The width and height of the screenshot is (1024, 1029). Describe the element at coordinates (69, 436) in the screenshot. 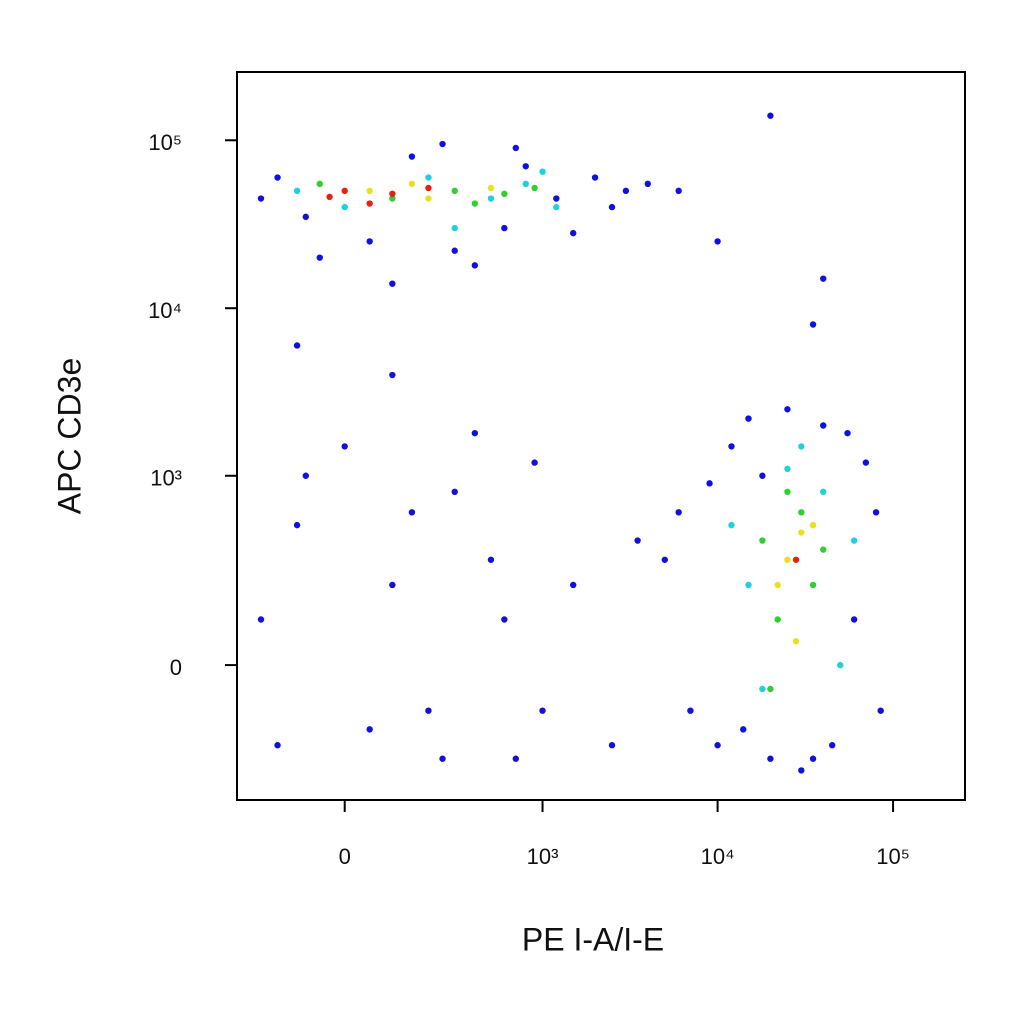

I see `y-axis-label: APC CD3e` at that location.